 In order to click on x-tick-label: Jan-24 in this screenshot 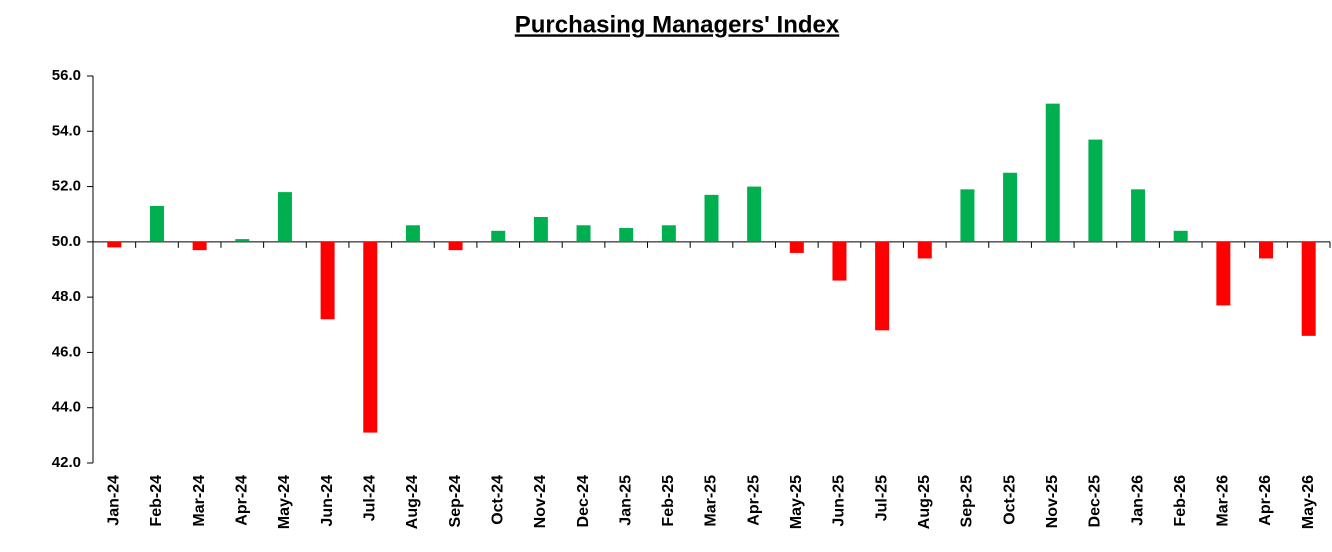, I will do `click(114, 500)`.